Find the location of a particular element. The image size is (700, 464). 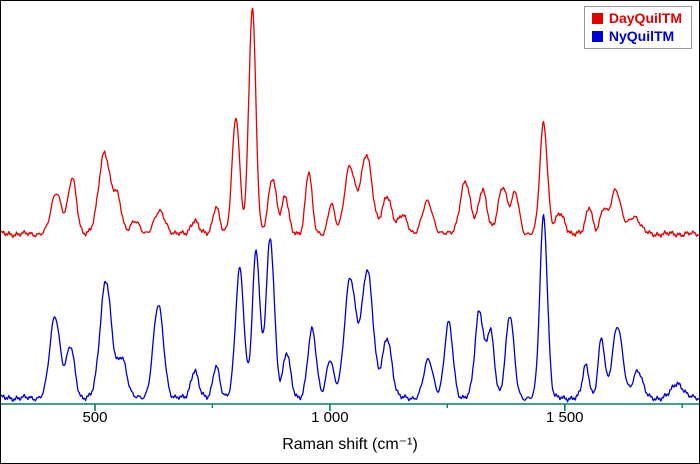

legend-item-1: NyQuilTM is located at coordinates (636, 36).